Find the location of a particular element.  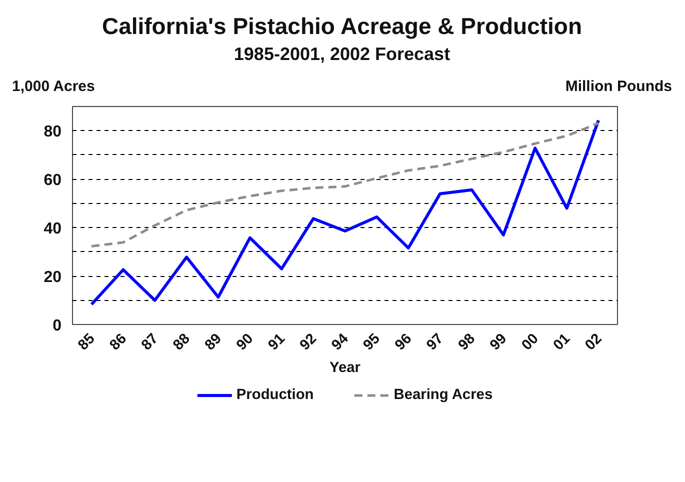

y-tick-label: 60 is located at coordinates (53, 181).